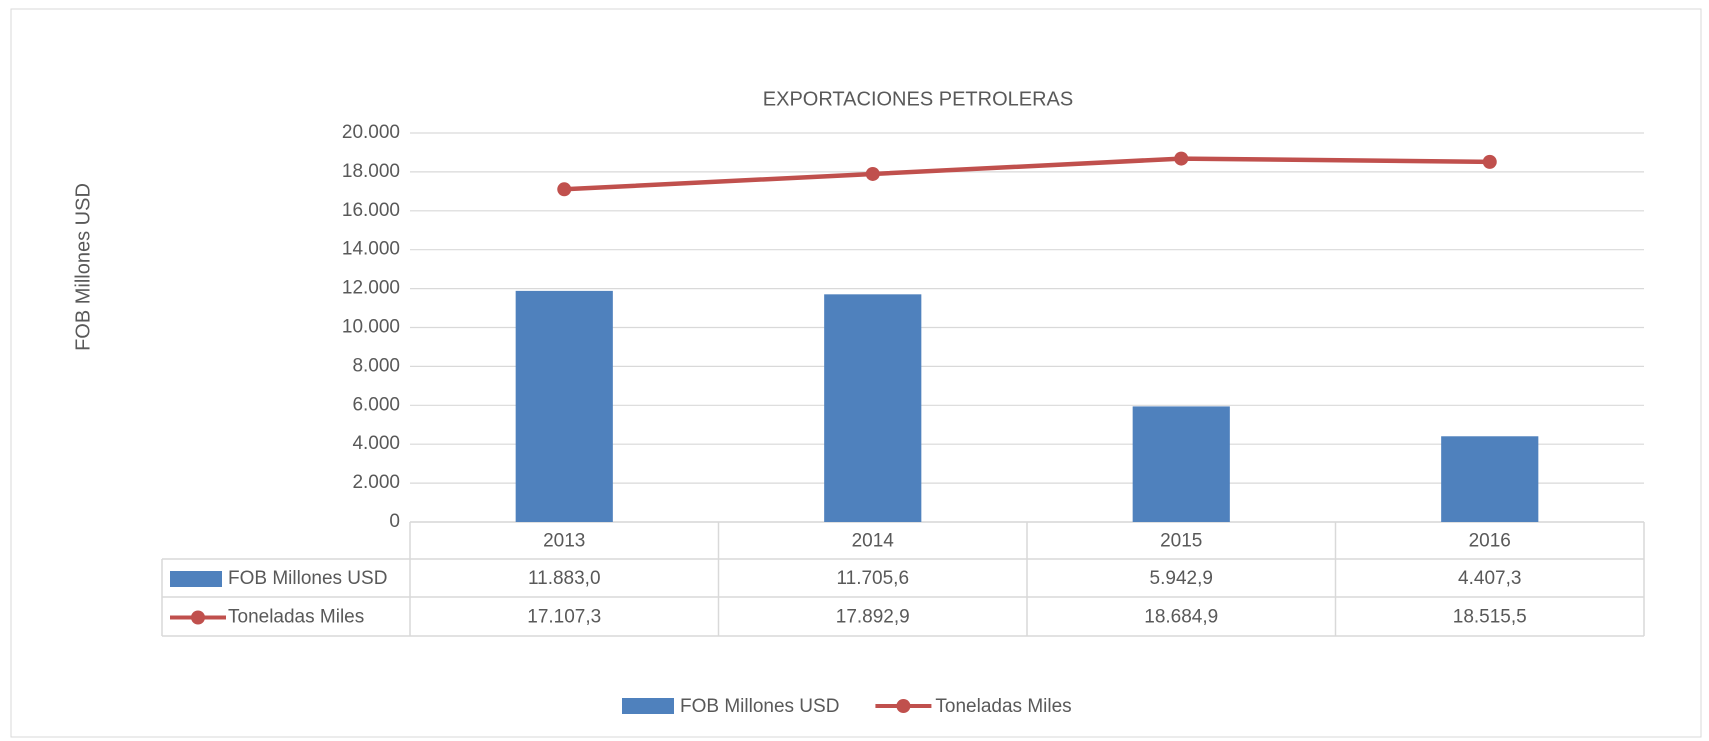 The height and width of the screenshot is (741, 1709). Describe the element at coordinates (371, 210) in the screenshot. I see `y-tick-label: 16.000` at that location.